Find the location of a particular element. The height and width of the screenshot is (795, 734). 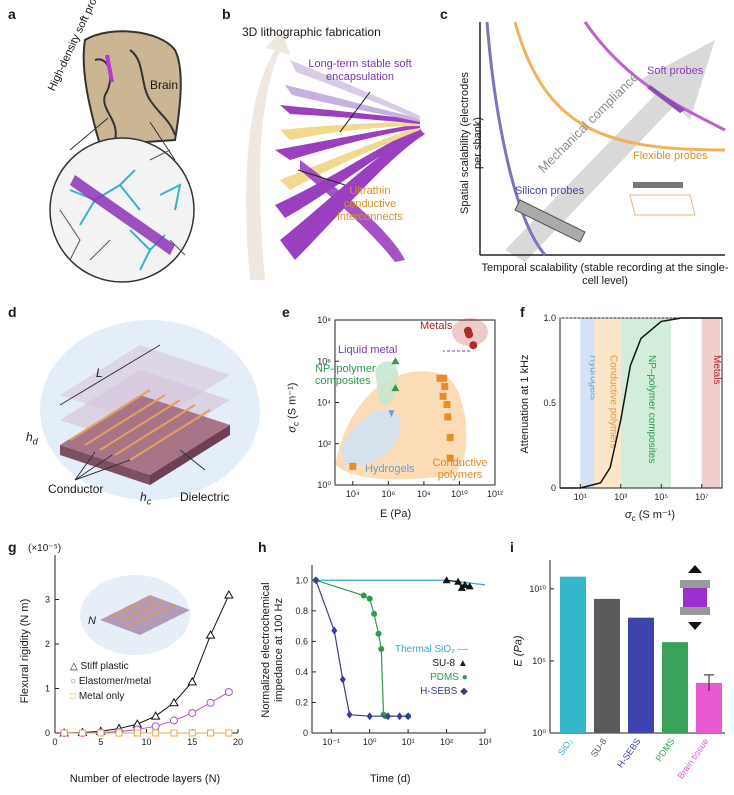

g-ytick-label: 0 is located at coordinates (47, 733).